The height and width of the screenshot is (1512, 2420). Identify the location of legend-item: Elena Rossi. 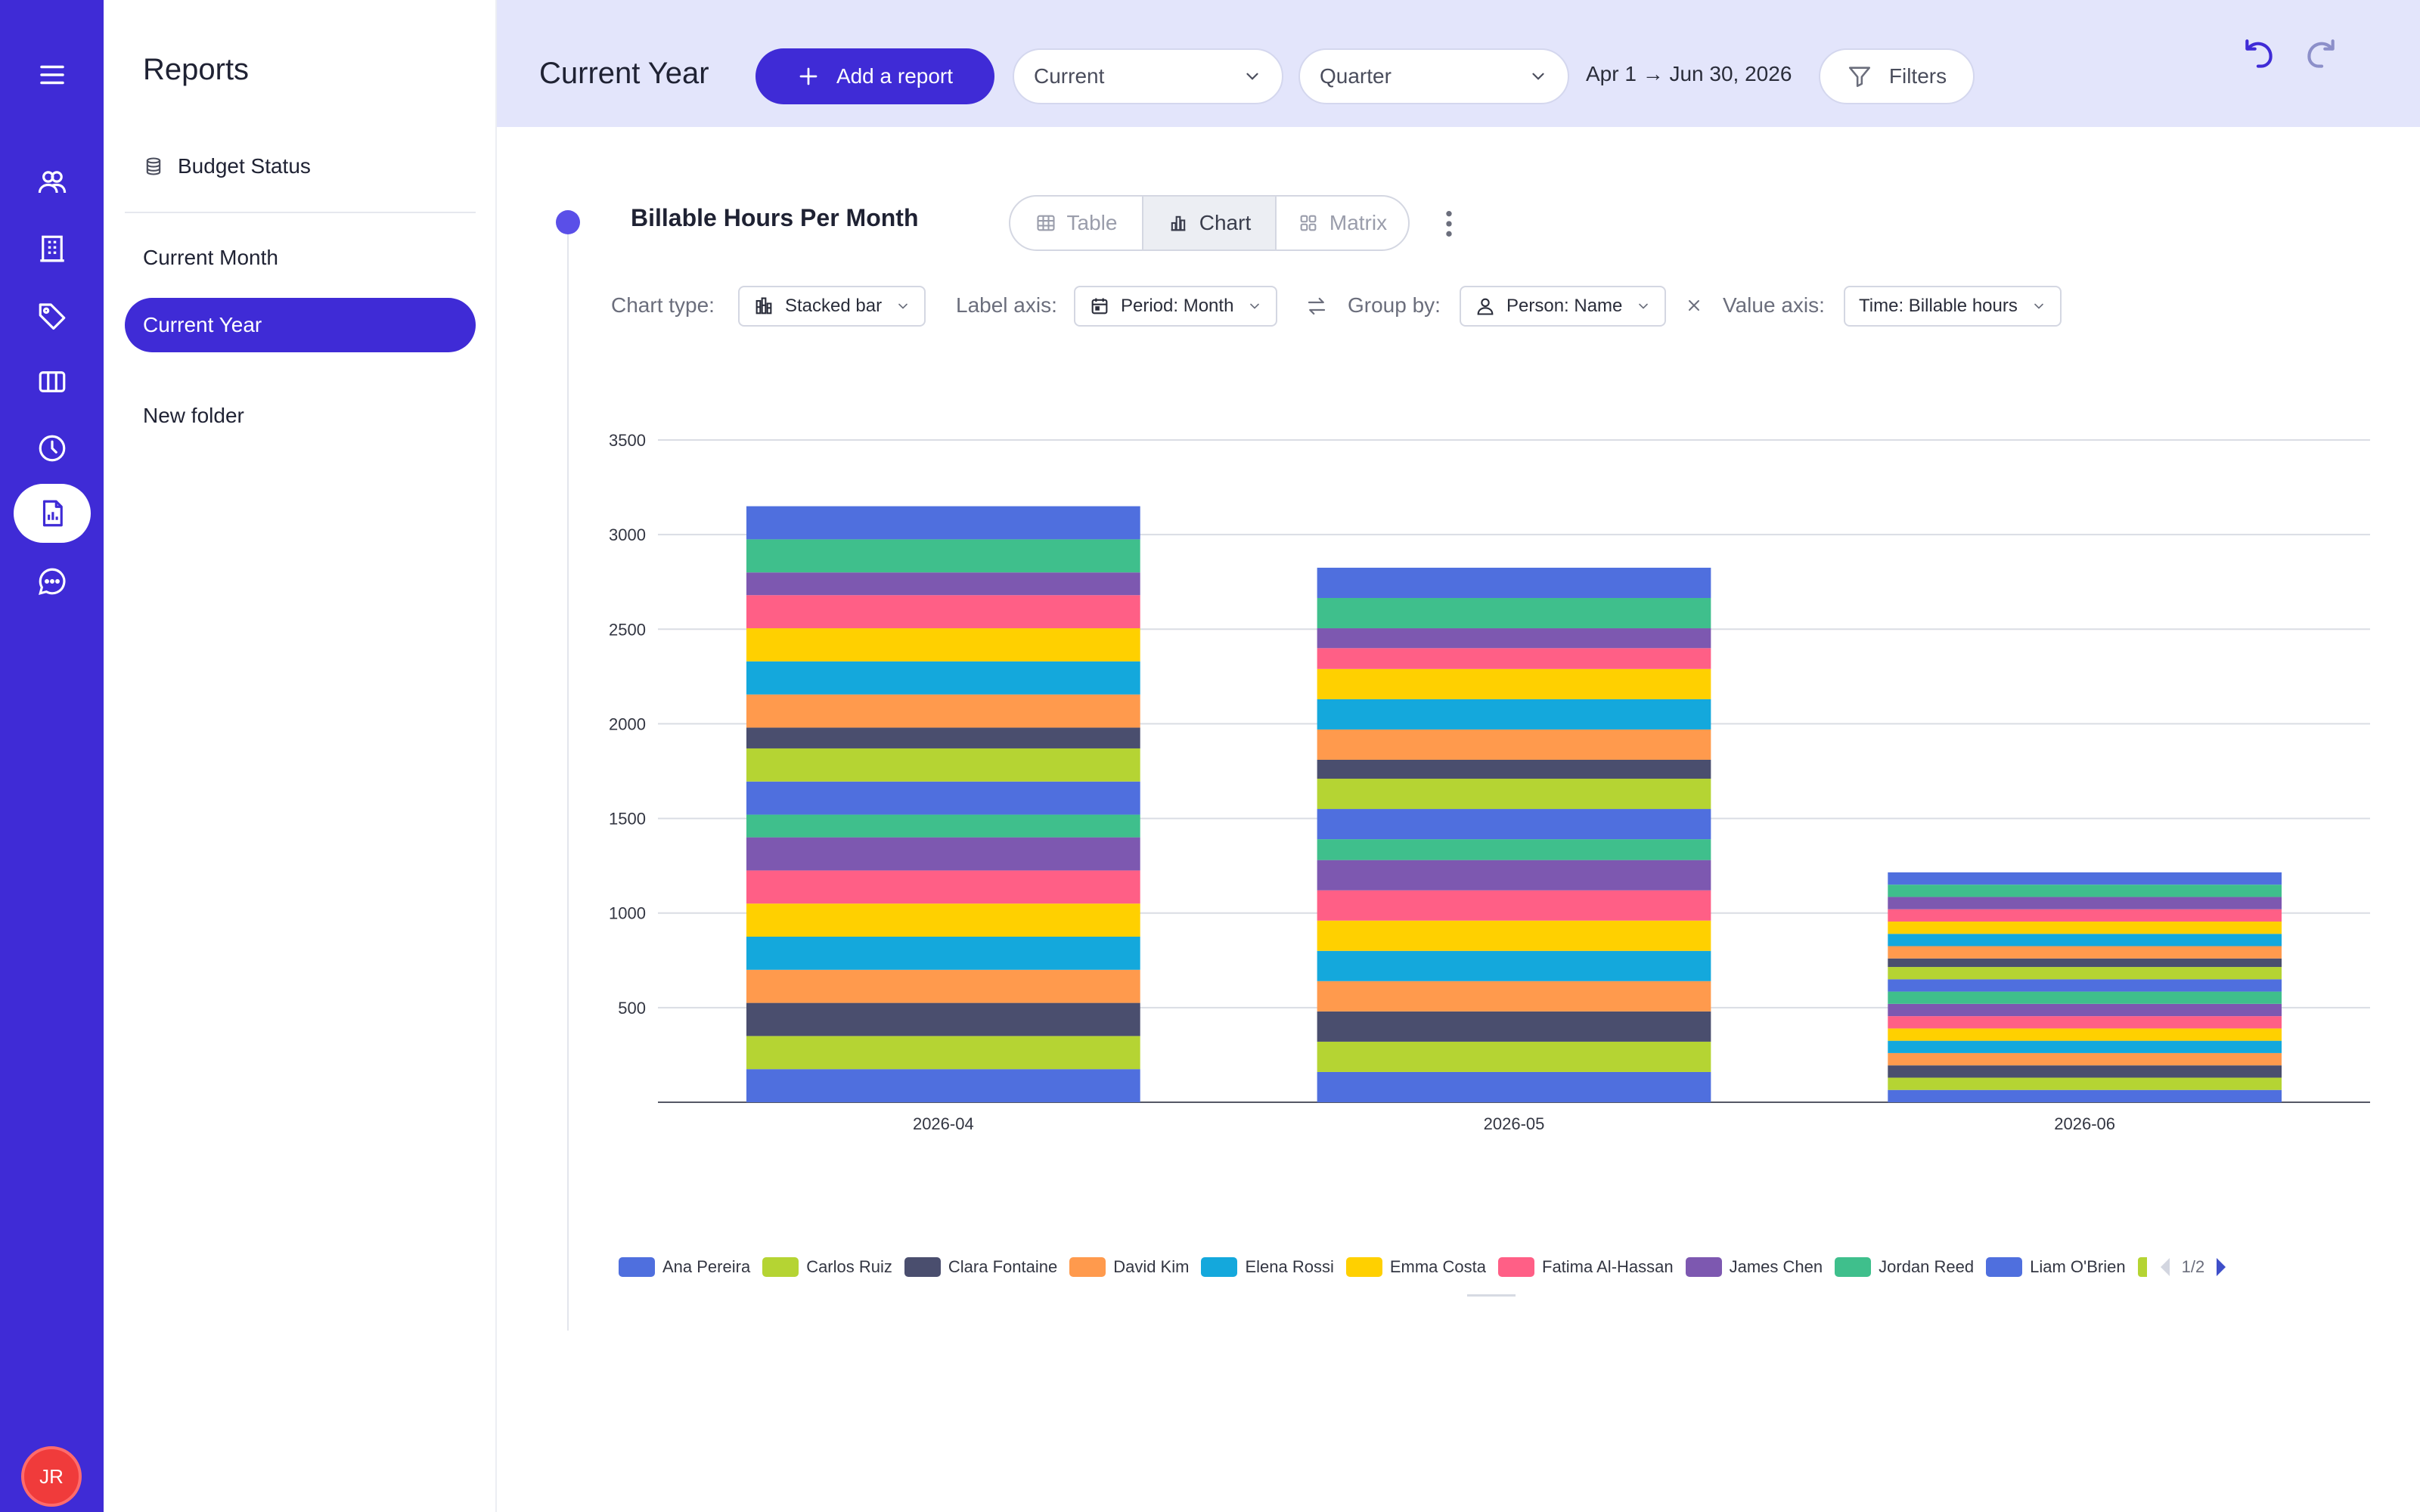
(1267, 1267).